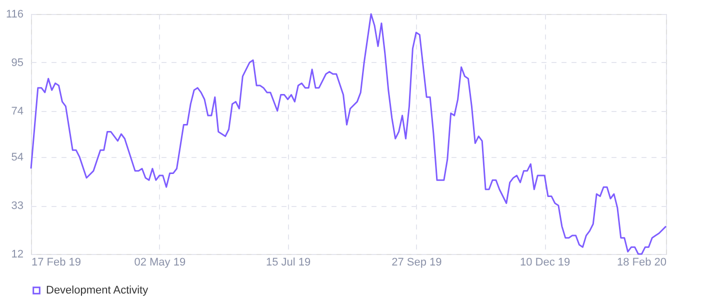 This screenshot has width=710, height=307. What do you see at coordinates (160, 262) in the screenshot?
I see `x-tick-label: 02 May 19` at bounding box center [160, 262].